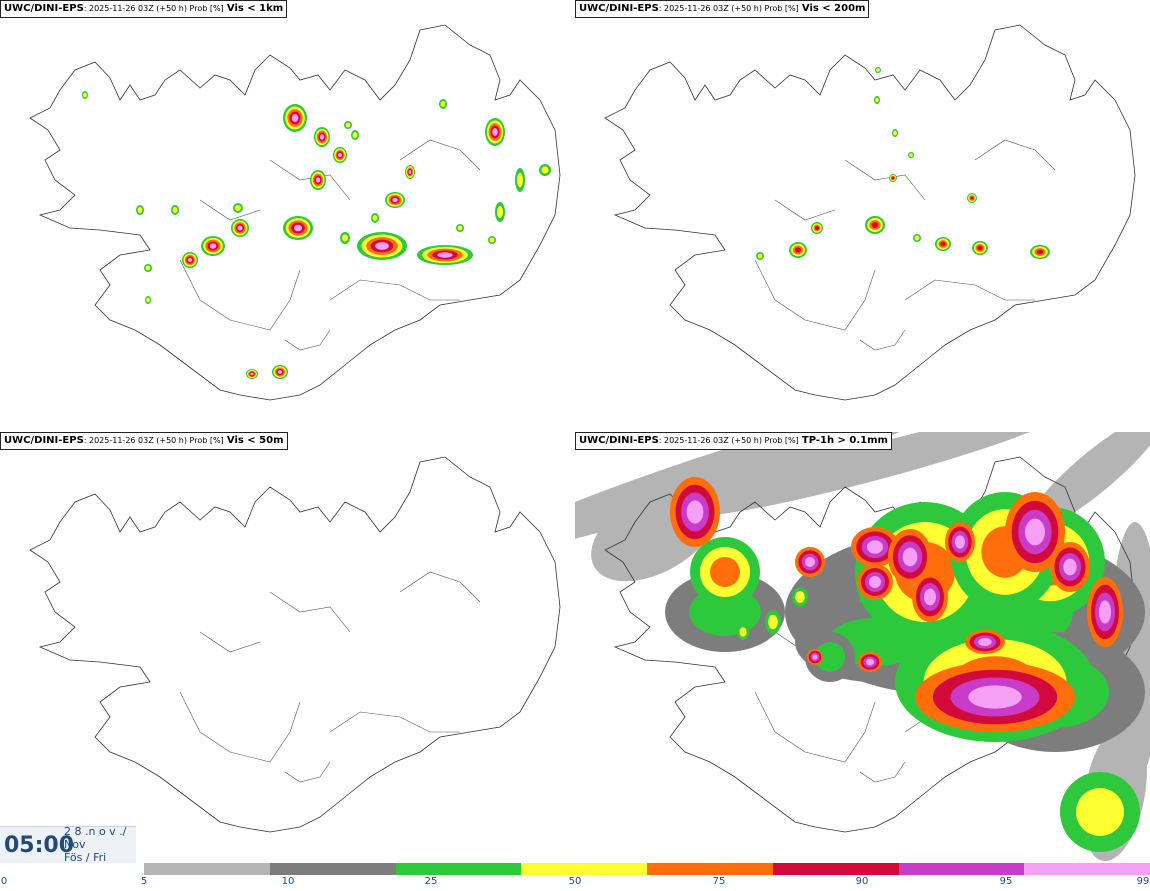  I want to click on colorbar-ticks: 0 5 10 25 50 75 90 95 99, so click(575, 883).